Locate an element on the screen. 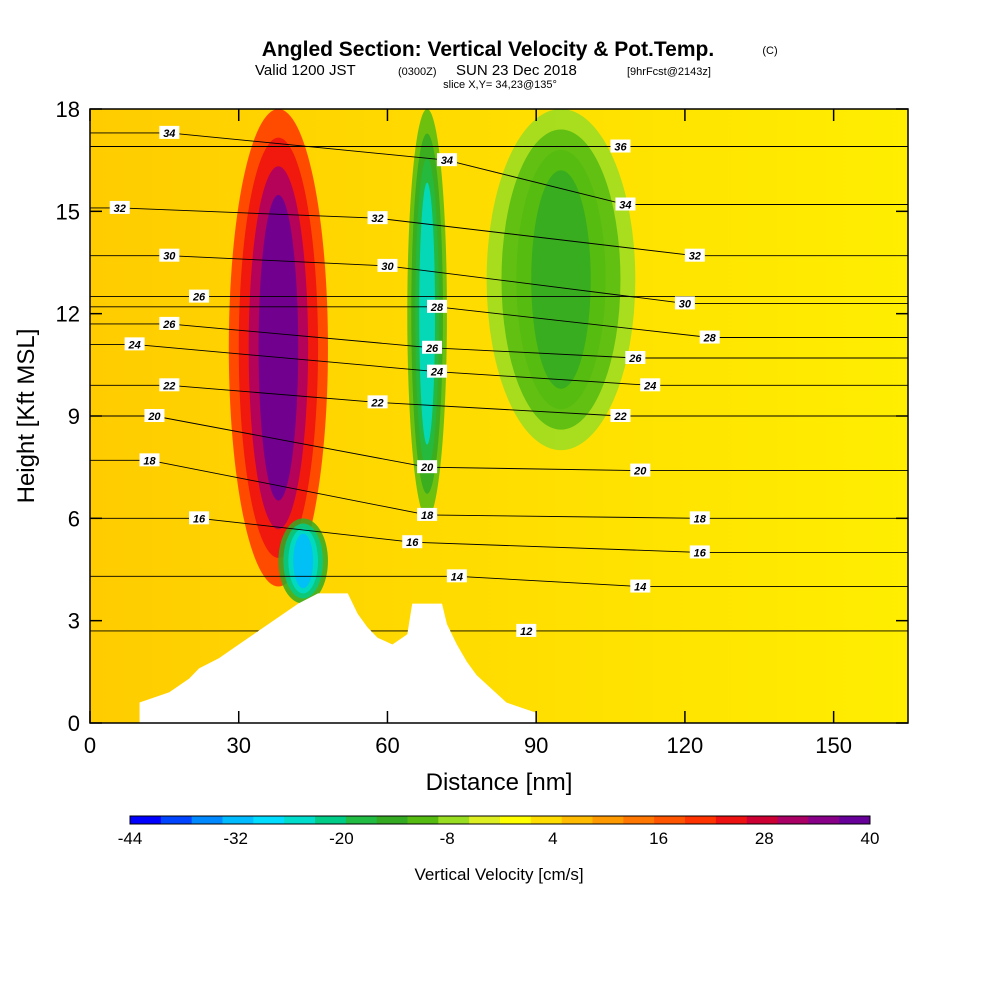 Image resolution: width=1000 pixels, height=1000 pixels. contour-label-36: 36 is located at coordinates (620, 148).